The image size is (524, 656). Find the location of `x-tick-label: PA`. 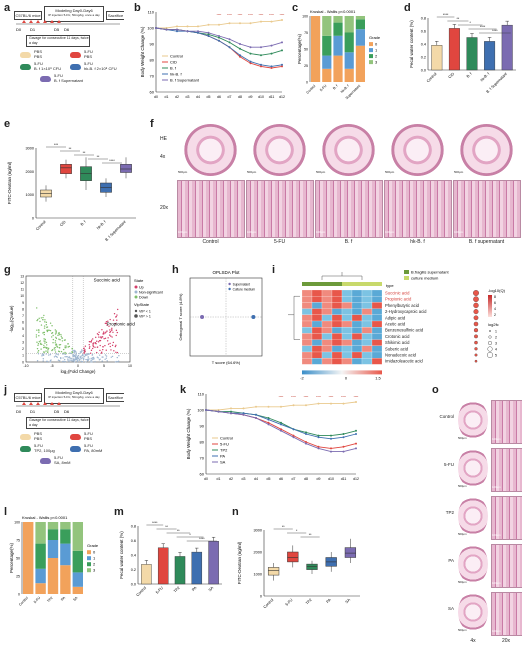

x-tick-label: PA is located at coordinates (194, 589).